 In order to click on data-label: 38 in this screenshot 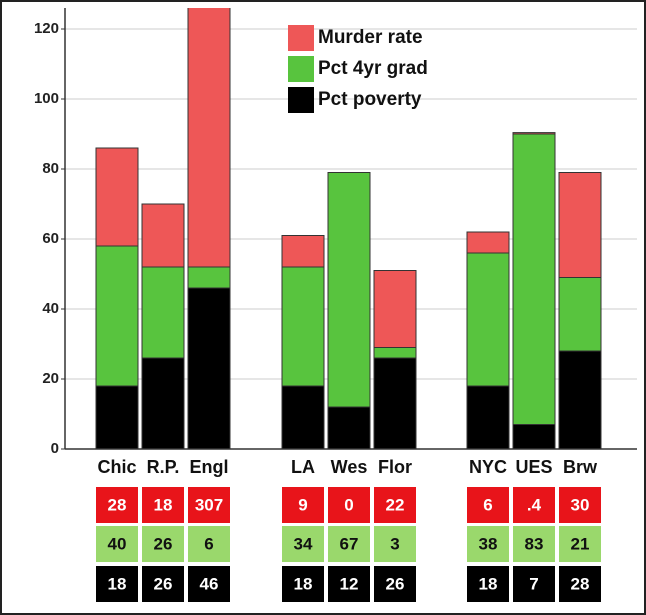, I will do `click(488, 543)`.